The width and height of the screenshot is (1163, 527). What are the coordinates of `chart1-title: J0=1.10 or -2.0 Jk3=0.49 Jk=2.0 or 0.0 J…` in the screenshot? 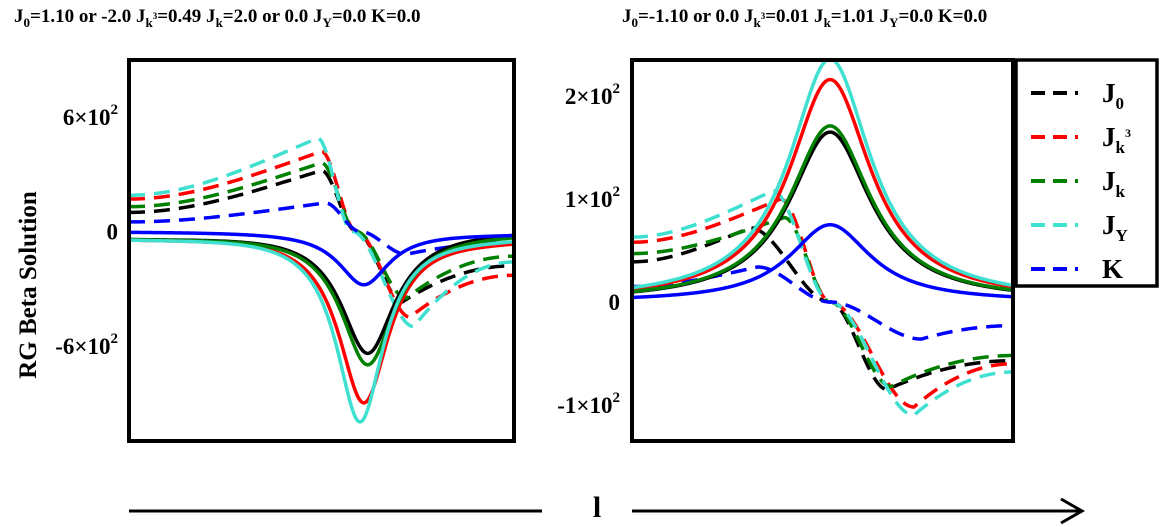 It's located at (217, 18).